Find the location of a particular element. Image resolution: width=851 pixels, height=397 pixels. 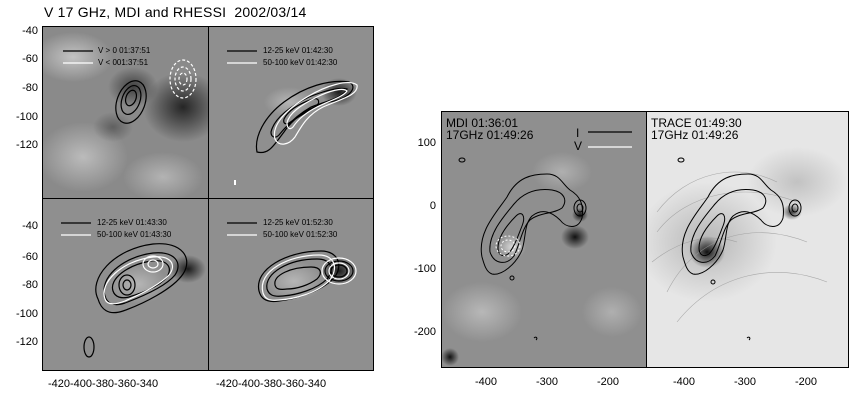

panel-top-left: V > 0 01:37:51 V < 001:37:51 is located at coordinates (125, 112).